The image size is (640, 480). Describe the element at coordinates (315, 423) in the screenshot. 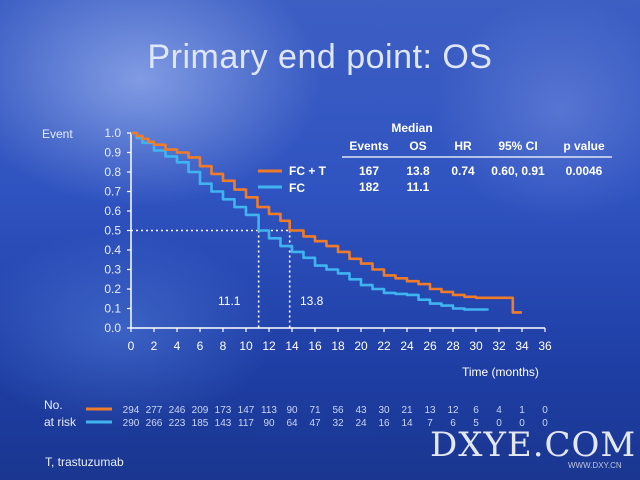

I see `risk-fc-value: 47` at that location.